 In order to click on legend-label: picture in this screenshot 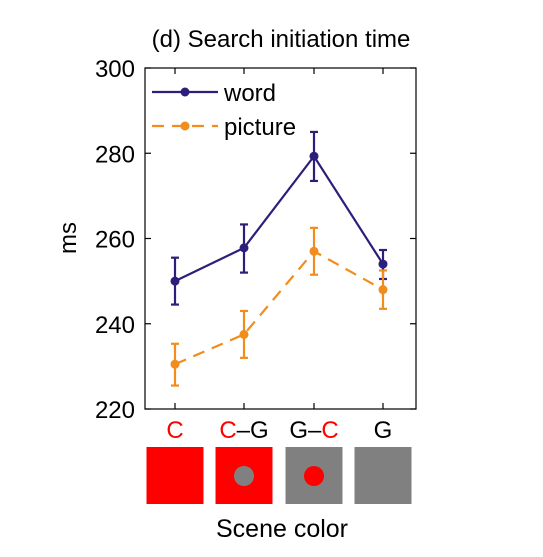, I will do `click(260, 127)`.